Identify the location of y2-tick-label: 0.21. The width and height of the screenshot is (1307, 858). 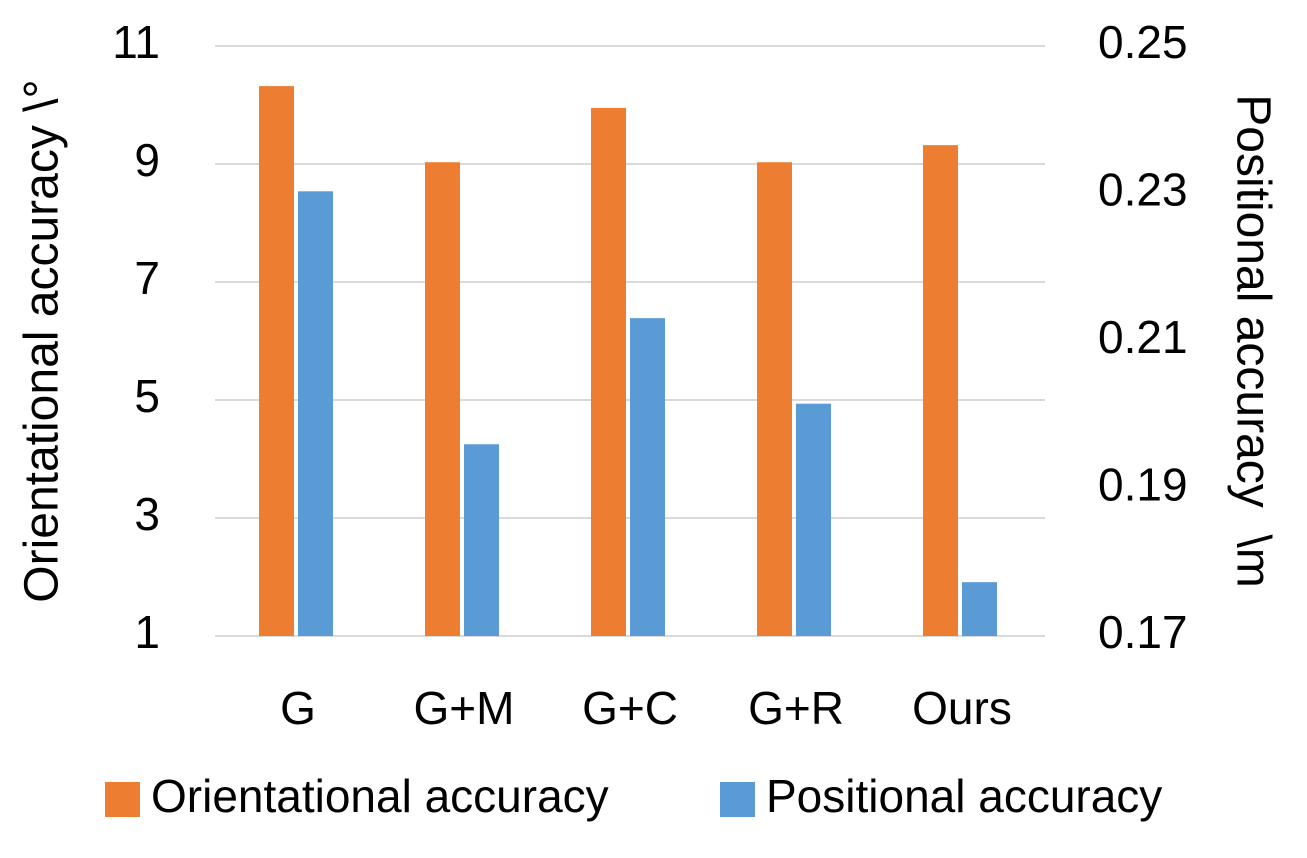
(1143, 337).